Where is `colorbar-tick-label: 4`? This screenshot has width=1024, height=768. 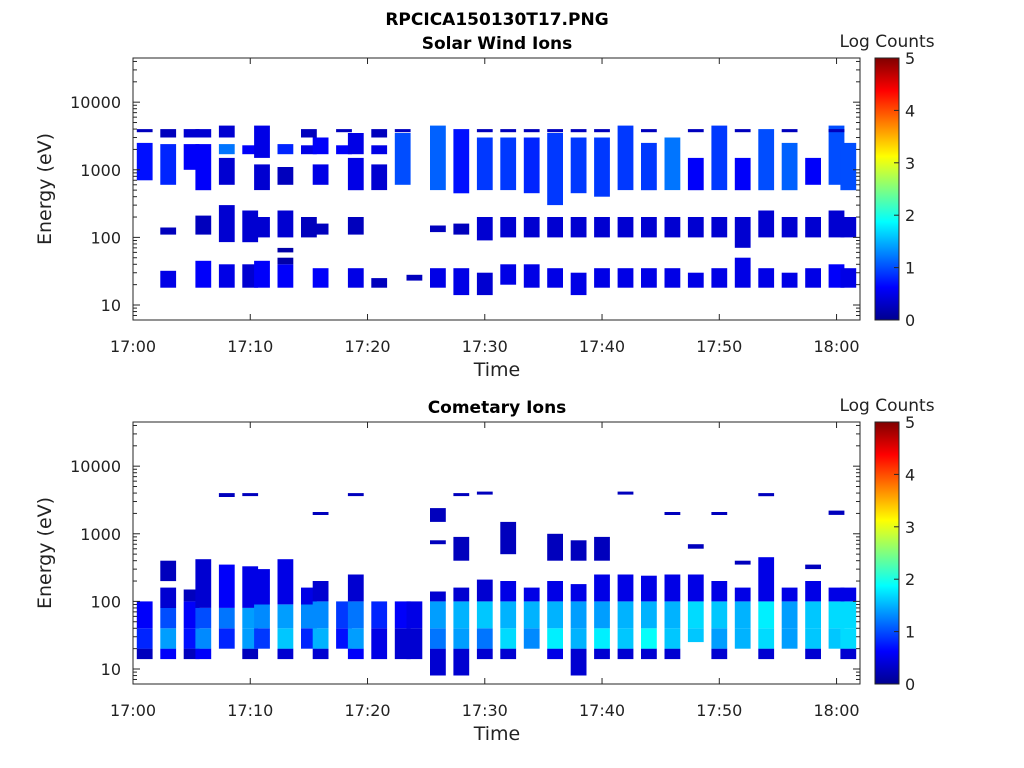
colorbar-tick-label: 4 is located at coordinates (910, 110).